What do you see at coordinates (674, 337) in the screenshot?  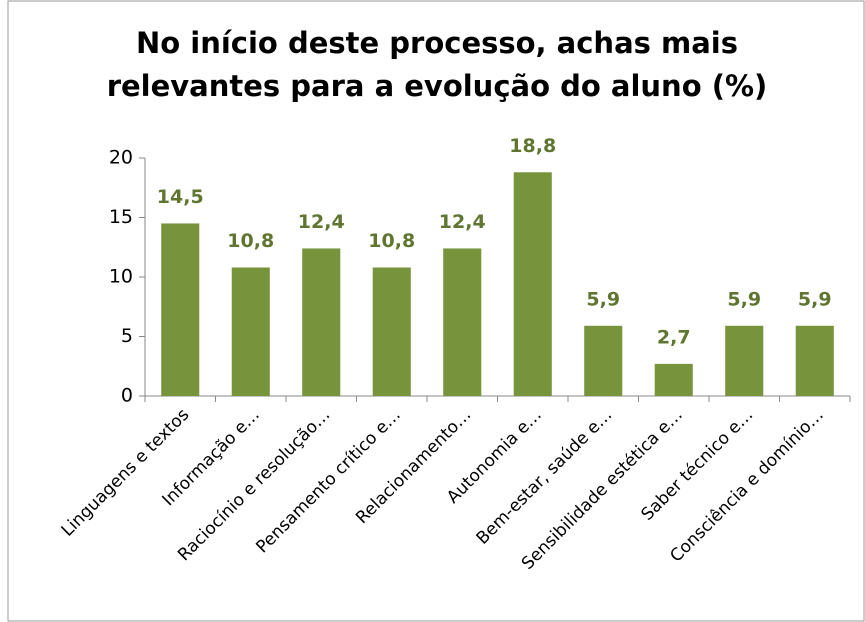 I see `value-label: 2,7` at bounding box center [674, 337].